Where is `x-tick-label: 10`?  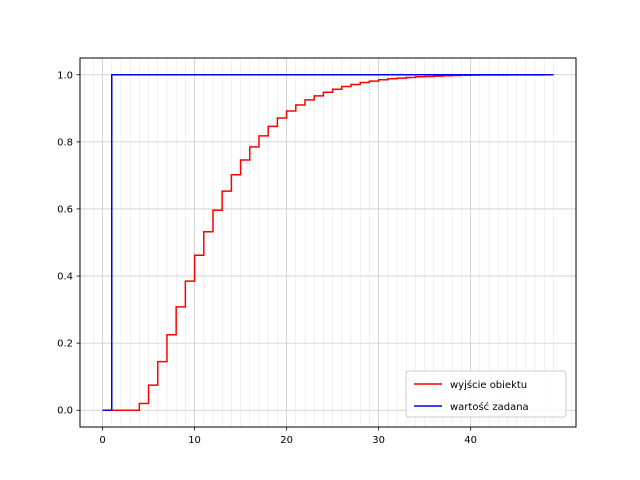 x-tick-label: 10 is located at coordinates (194, 440).